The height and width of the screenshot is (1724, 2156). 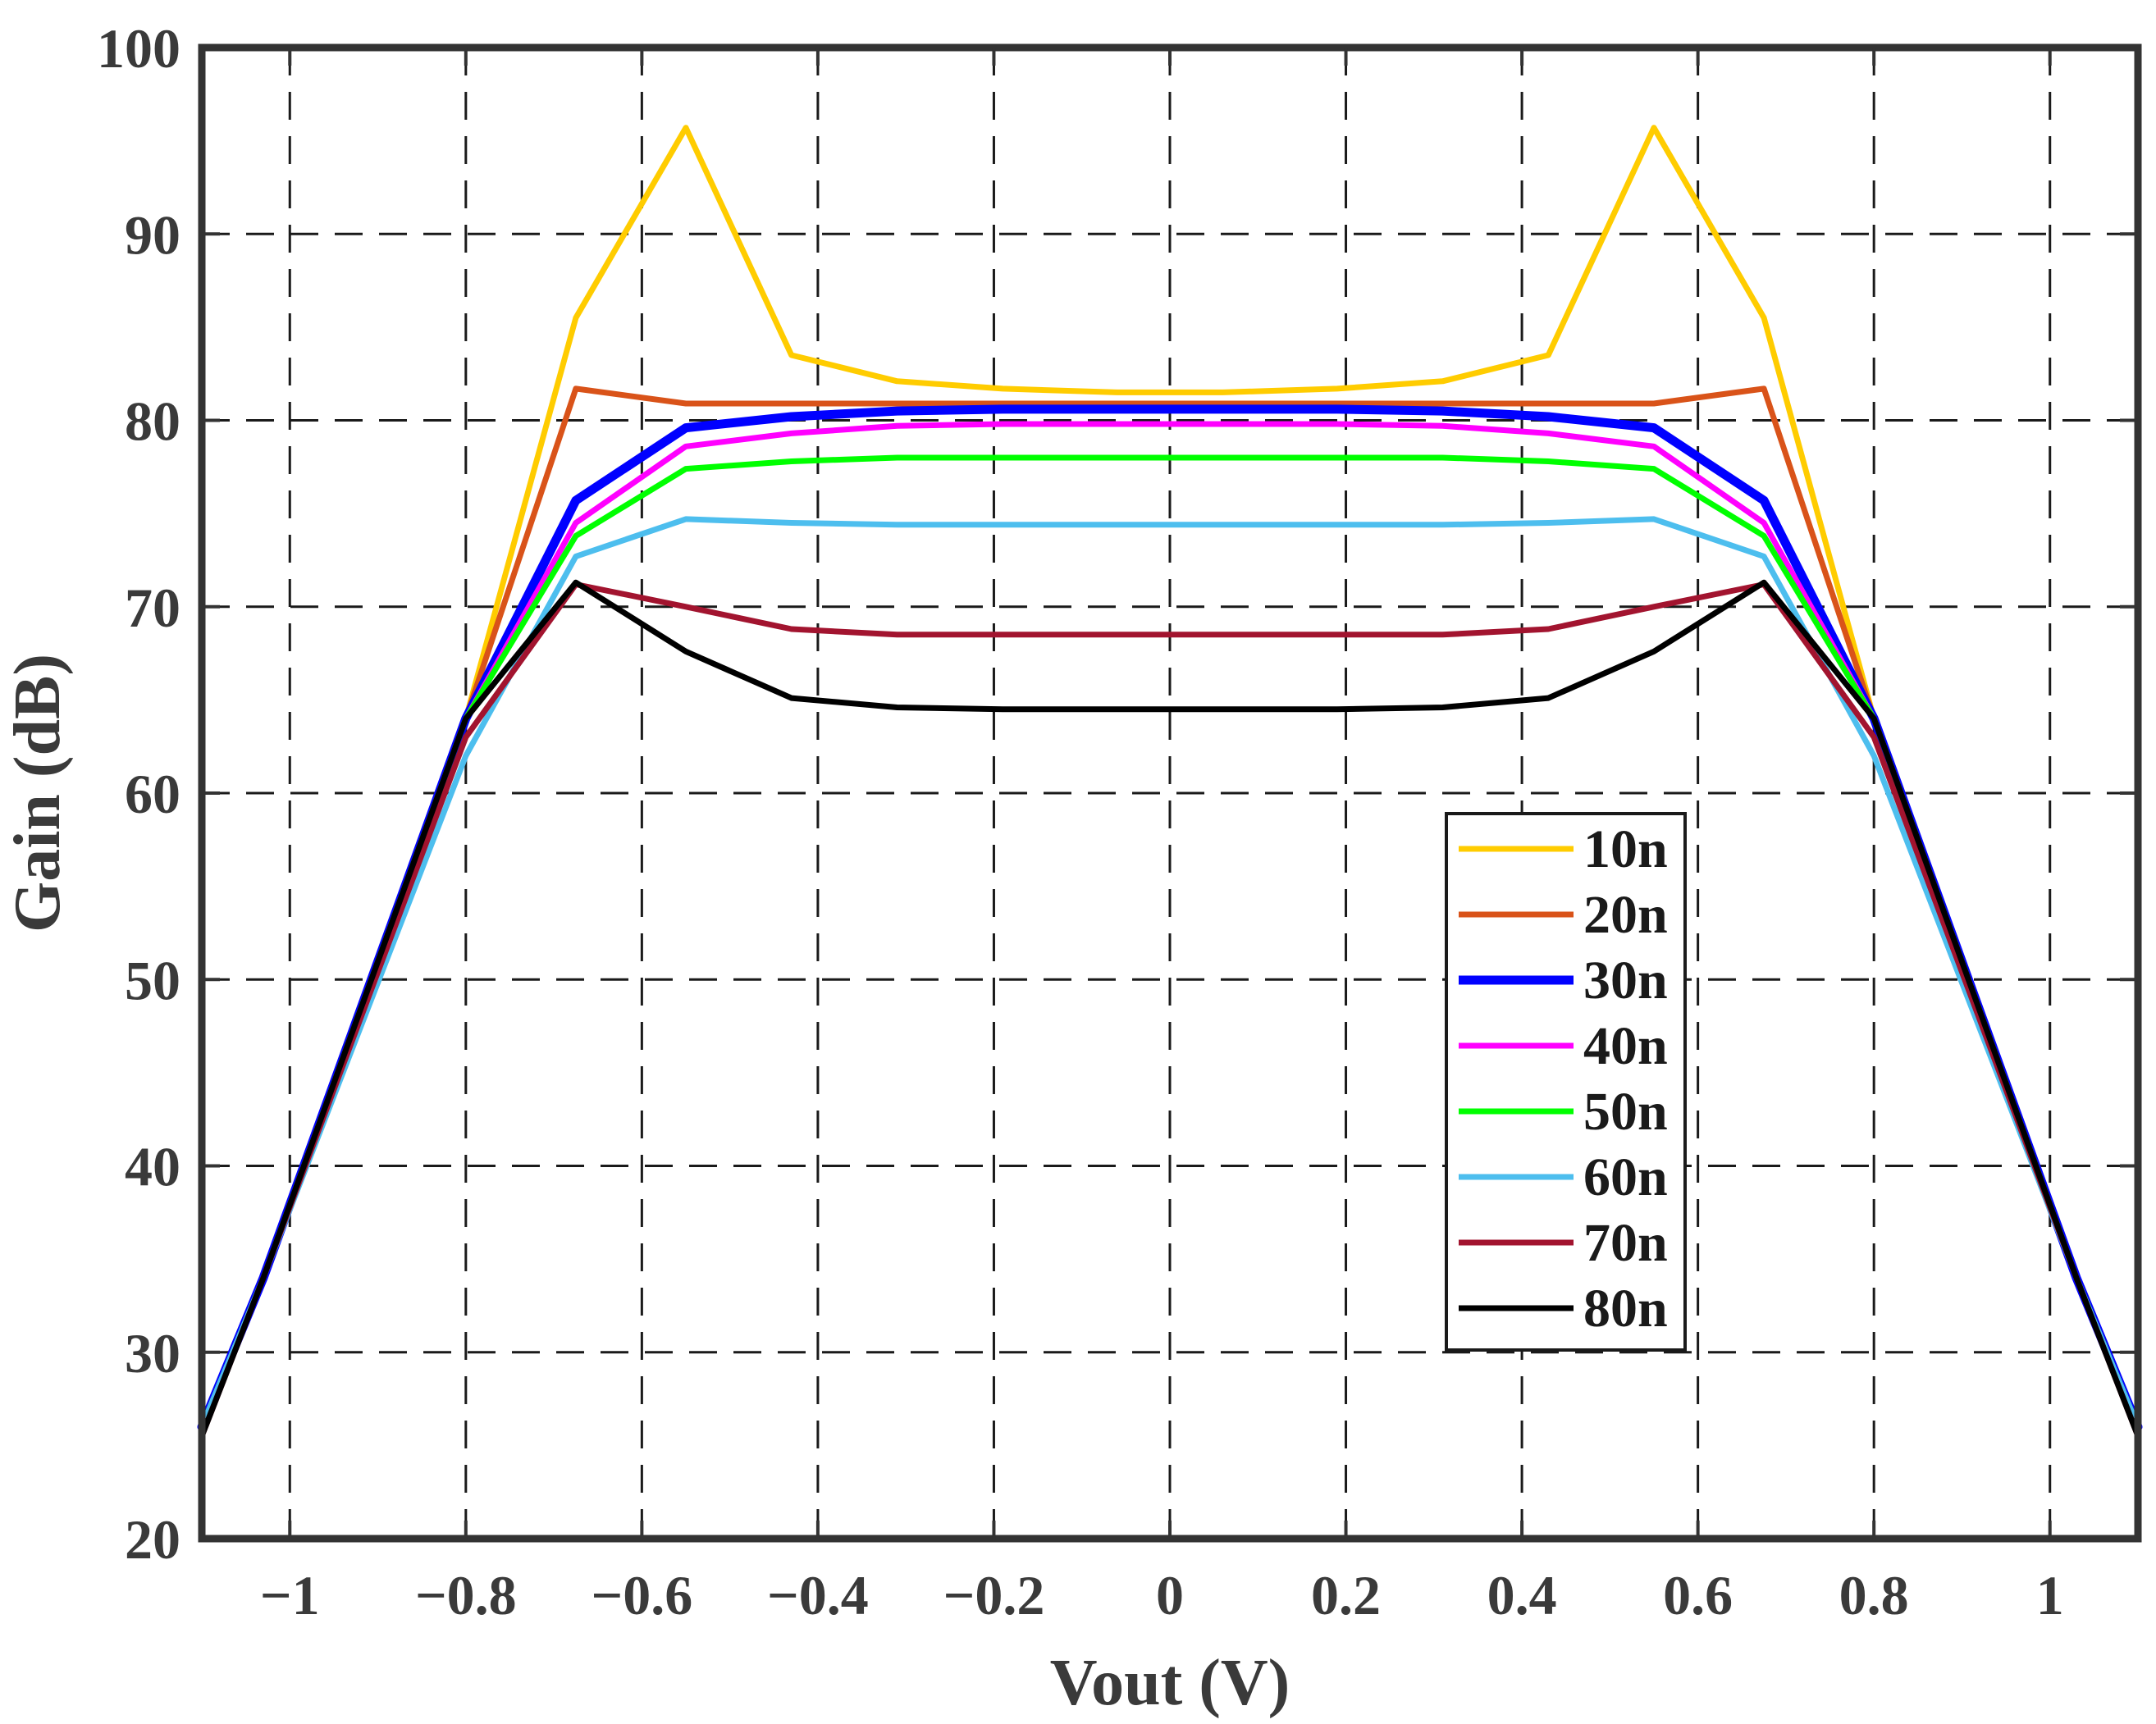 What do you see at coordinates (1566, 1082) in the screenshot?
I see `legend-box` at bounding box center [1566, 1082].